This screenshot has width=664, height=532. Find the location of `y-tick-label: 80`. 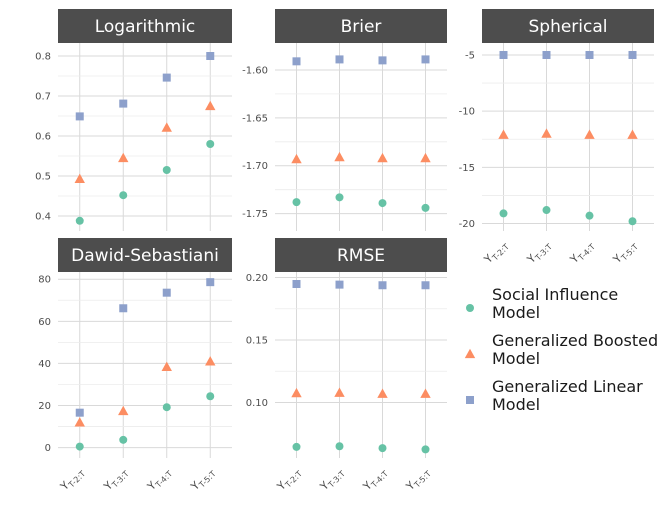

y-tick-label: 80 is located at coordinates (44, 280).